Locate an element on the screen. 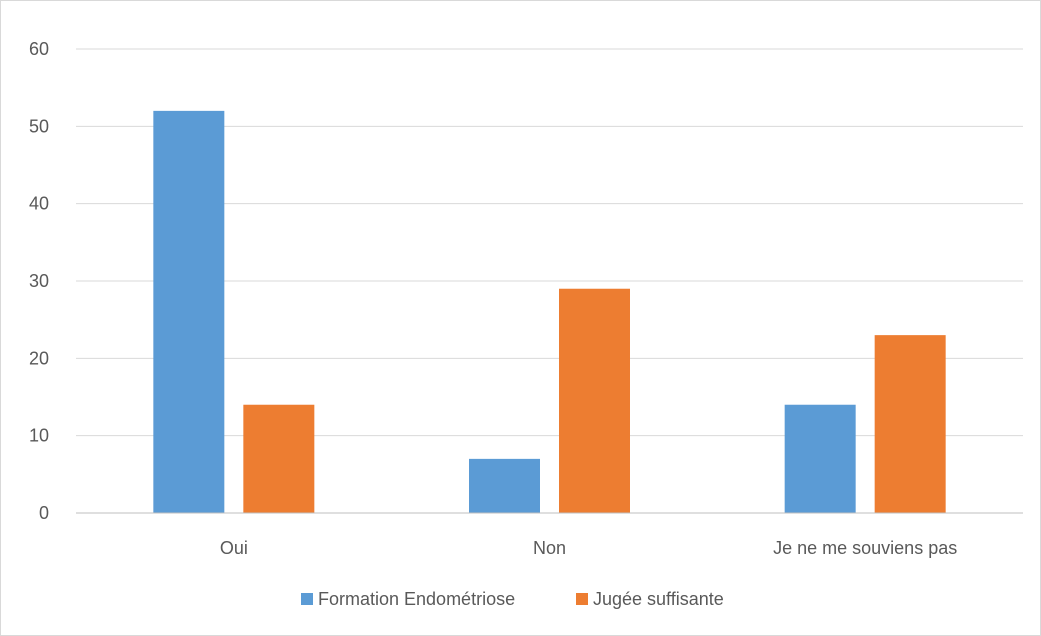 The width and height of the screenshot is (1041, 636). legend-label-0: Formation Endométriose is located at coordinates (416, 599).